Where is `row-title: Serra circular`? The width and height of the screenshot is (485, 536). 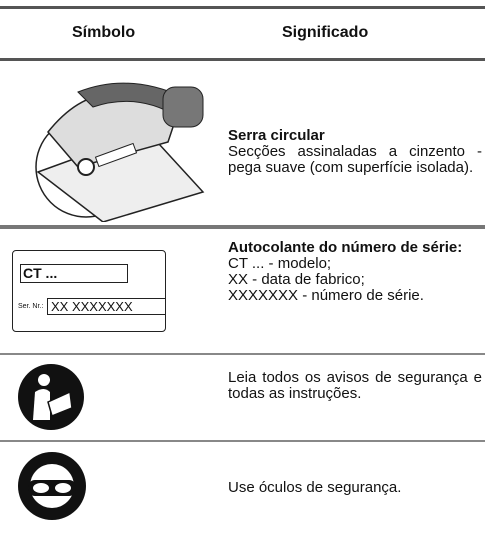
row-title: Serra circular is located at coordinates (276, 135).